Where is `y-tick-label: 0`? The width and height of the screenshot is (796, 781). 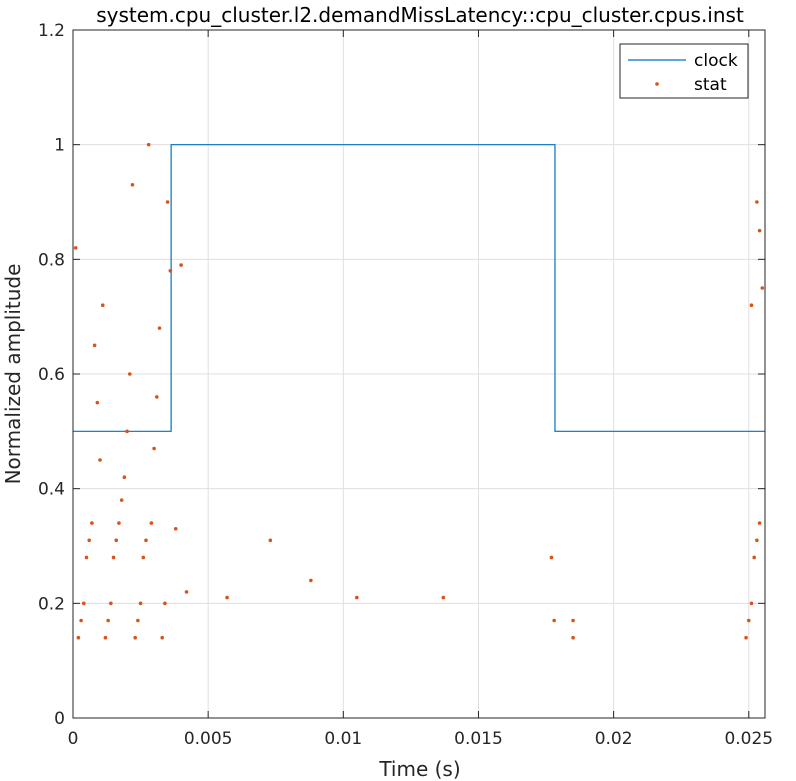 y-tick-label: 0 is located at coordinates (59, 719).